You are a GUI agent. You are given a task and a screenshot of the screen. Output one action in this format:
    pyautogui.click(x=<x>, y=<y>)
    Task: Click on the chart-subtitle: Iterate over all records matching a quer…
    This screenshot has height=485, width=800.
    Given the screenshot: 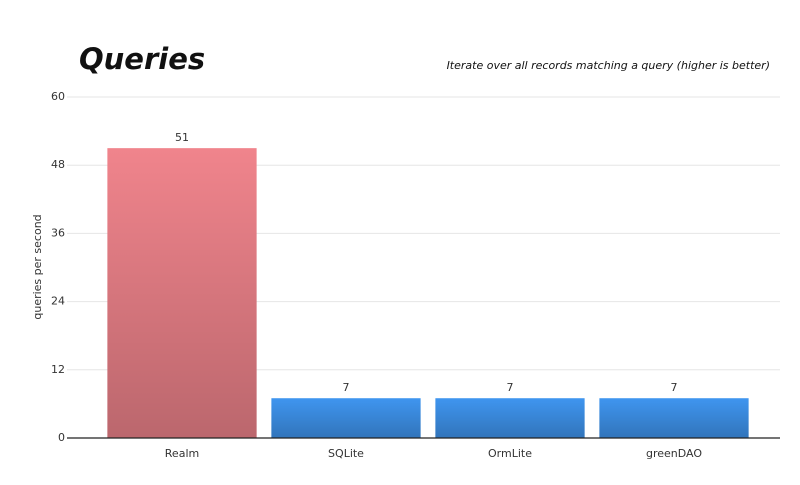 What is the action you would take?
    pyautogui.click(x=608, y=65)
    